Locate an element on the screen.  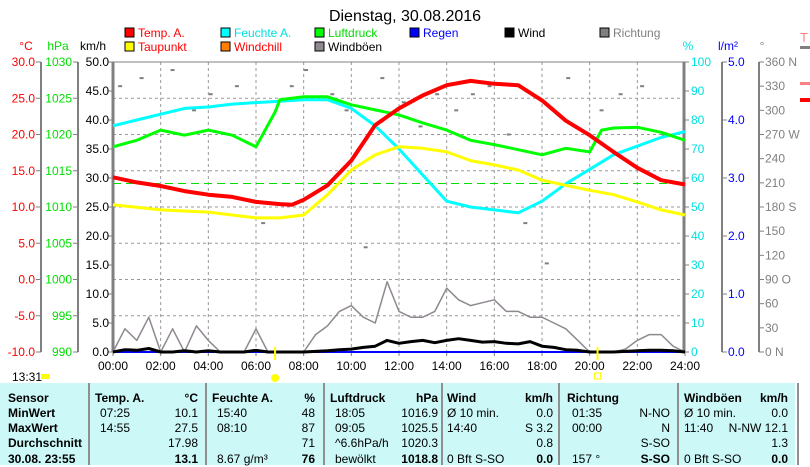
humidity-tick-label: 0 is located at coordinates (694, 352).